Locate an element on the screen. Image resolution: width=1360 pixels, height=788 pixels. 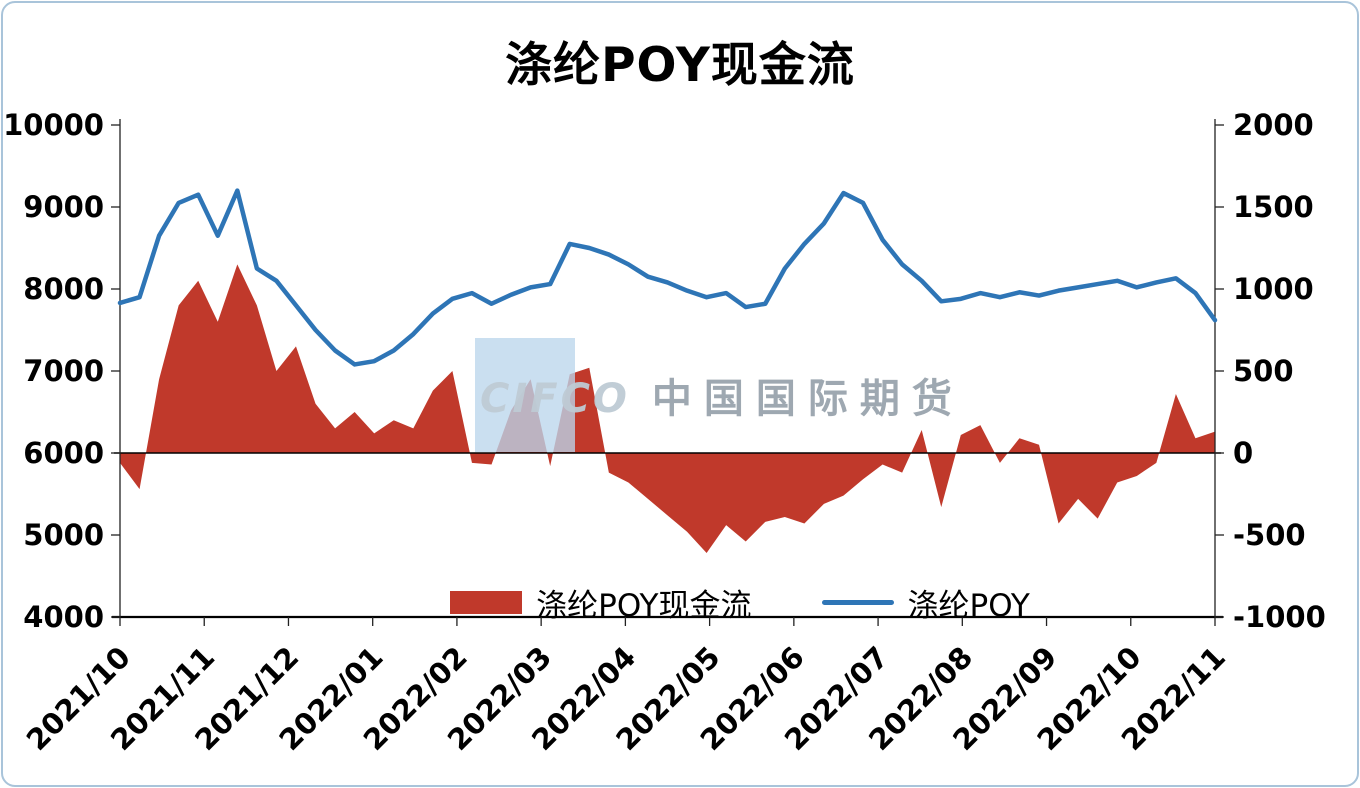
y-axis-right-label: -500 is located at coordinates (1269, 535).